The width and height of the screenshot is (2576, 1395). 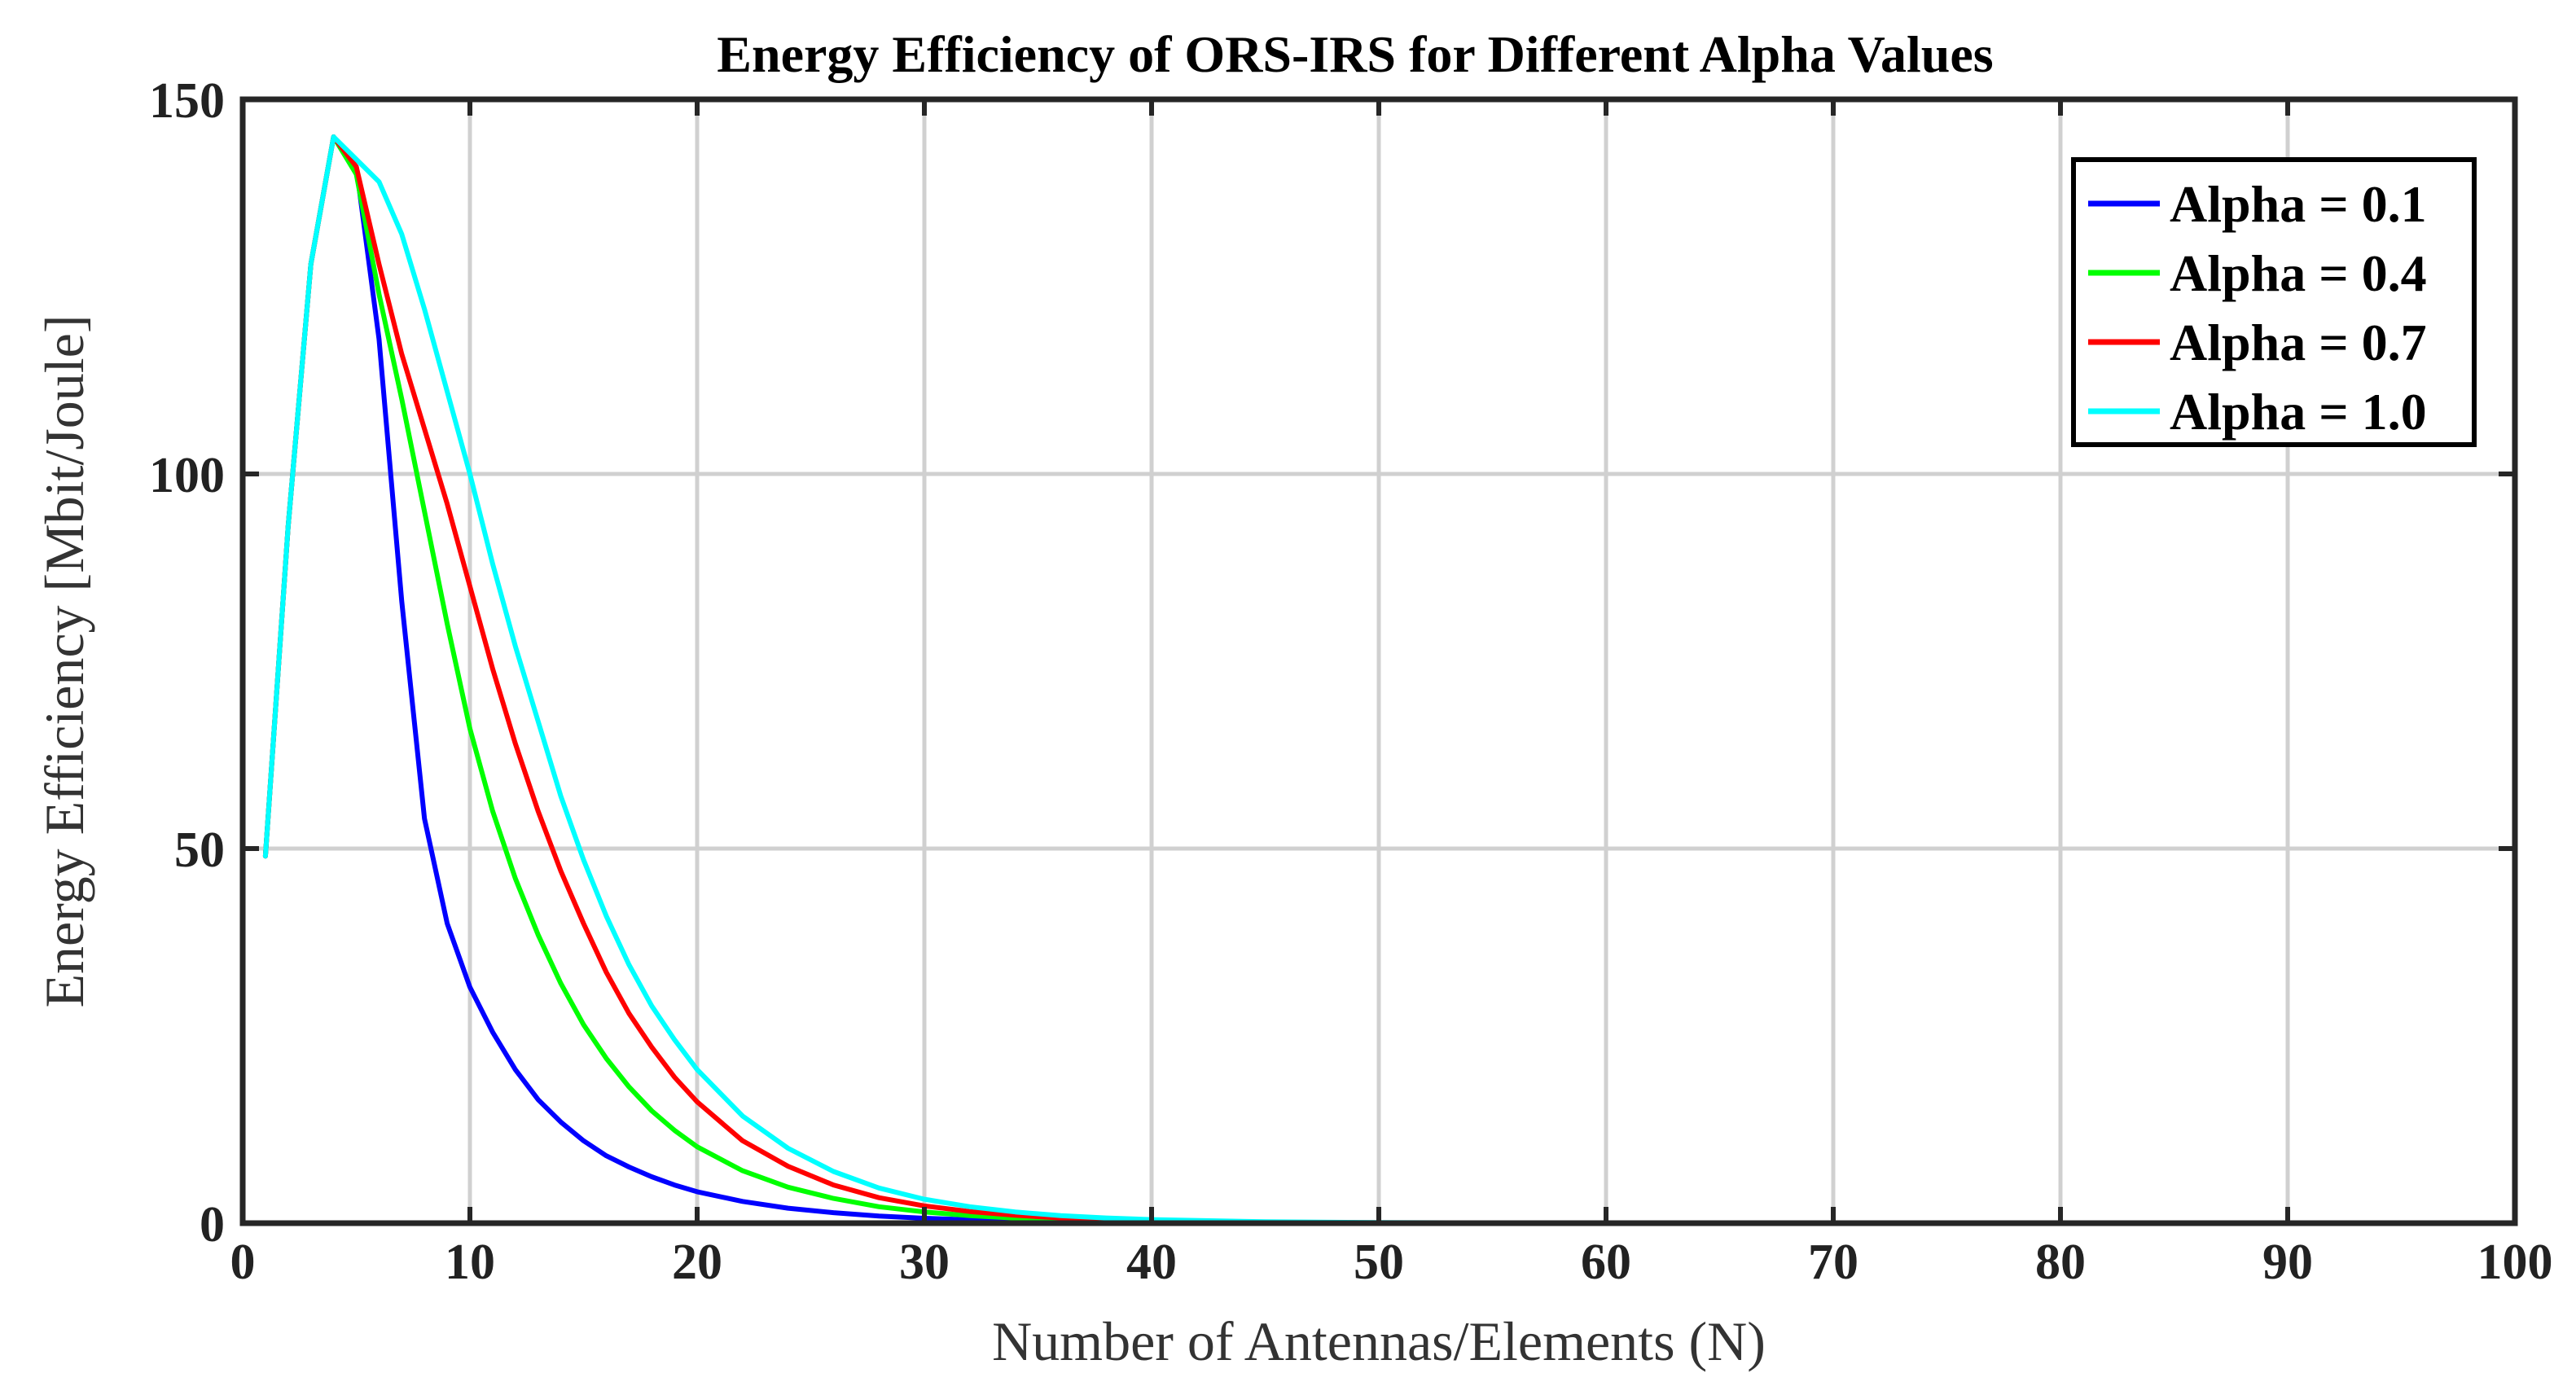 What do you see at coordinates (2298, 343) in the screenshot?
I see `legend-label-alpha-0-7: Alpha = 0.7` at bounding box center [2298, 343].